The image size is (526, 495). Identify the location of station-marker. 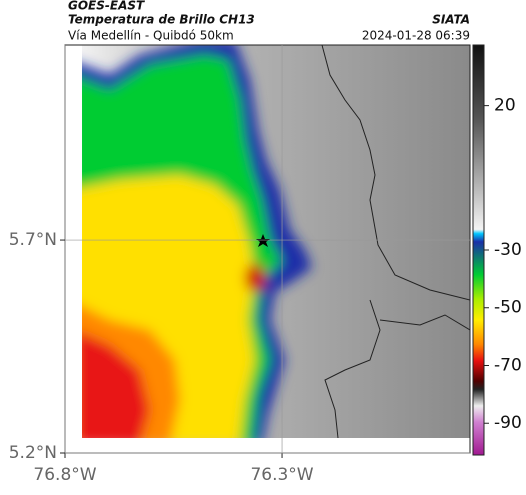
(263, 240).